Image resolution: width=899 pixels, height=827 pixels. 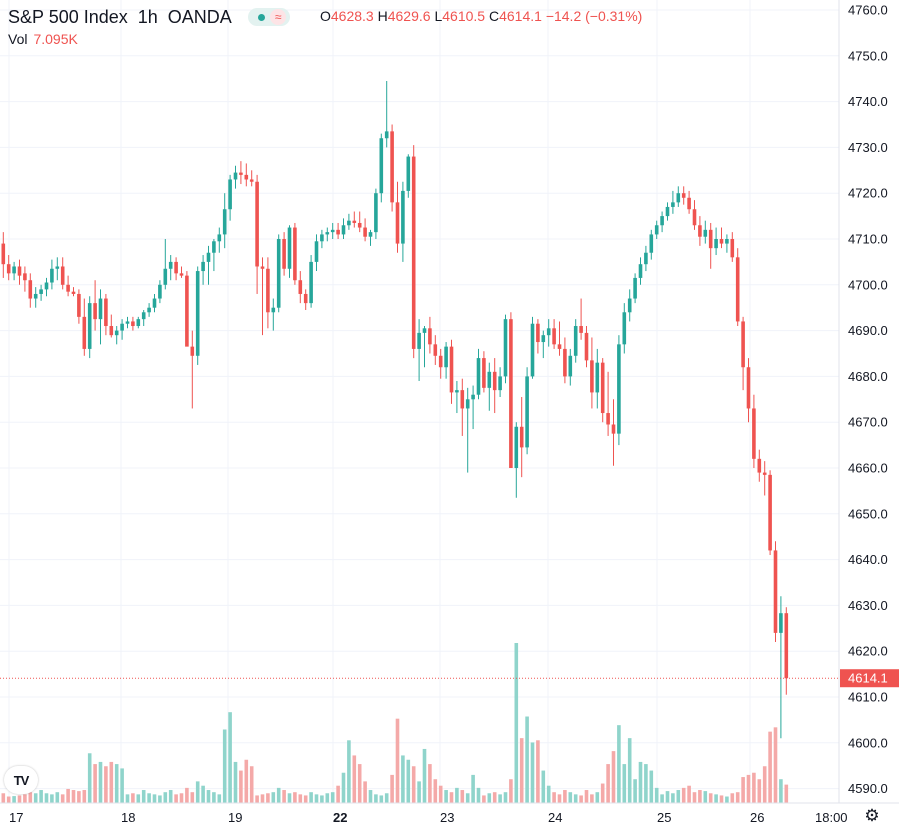 I want to click on chart-legend: S&P 500 Index 1h OANDA ≈, so click(x=149, y=17).